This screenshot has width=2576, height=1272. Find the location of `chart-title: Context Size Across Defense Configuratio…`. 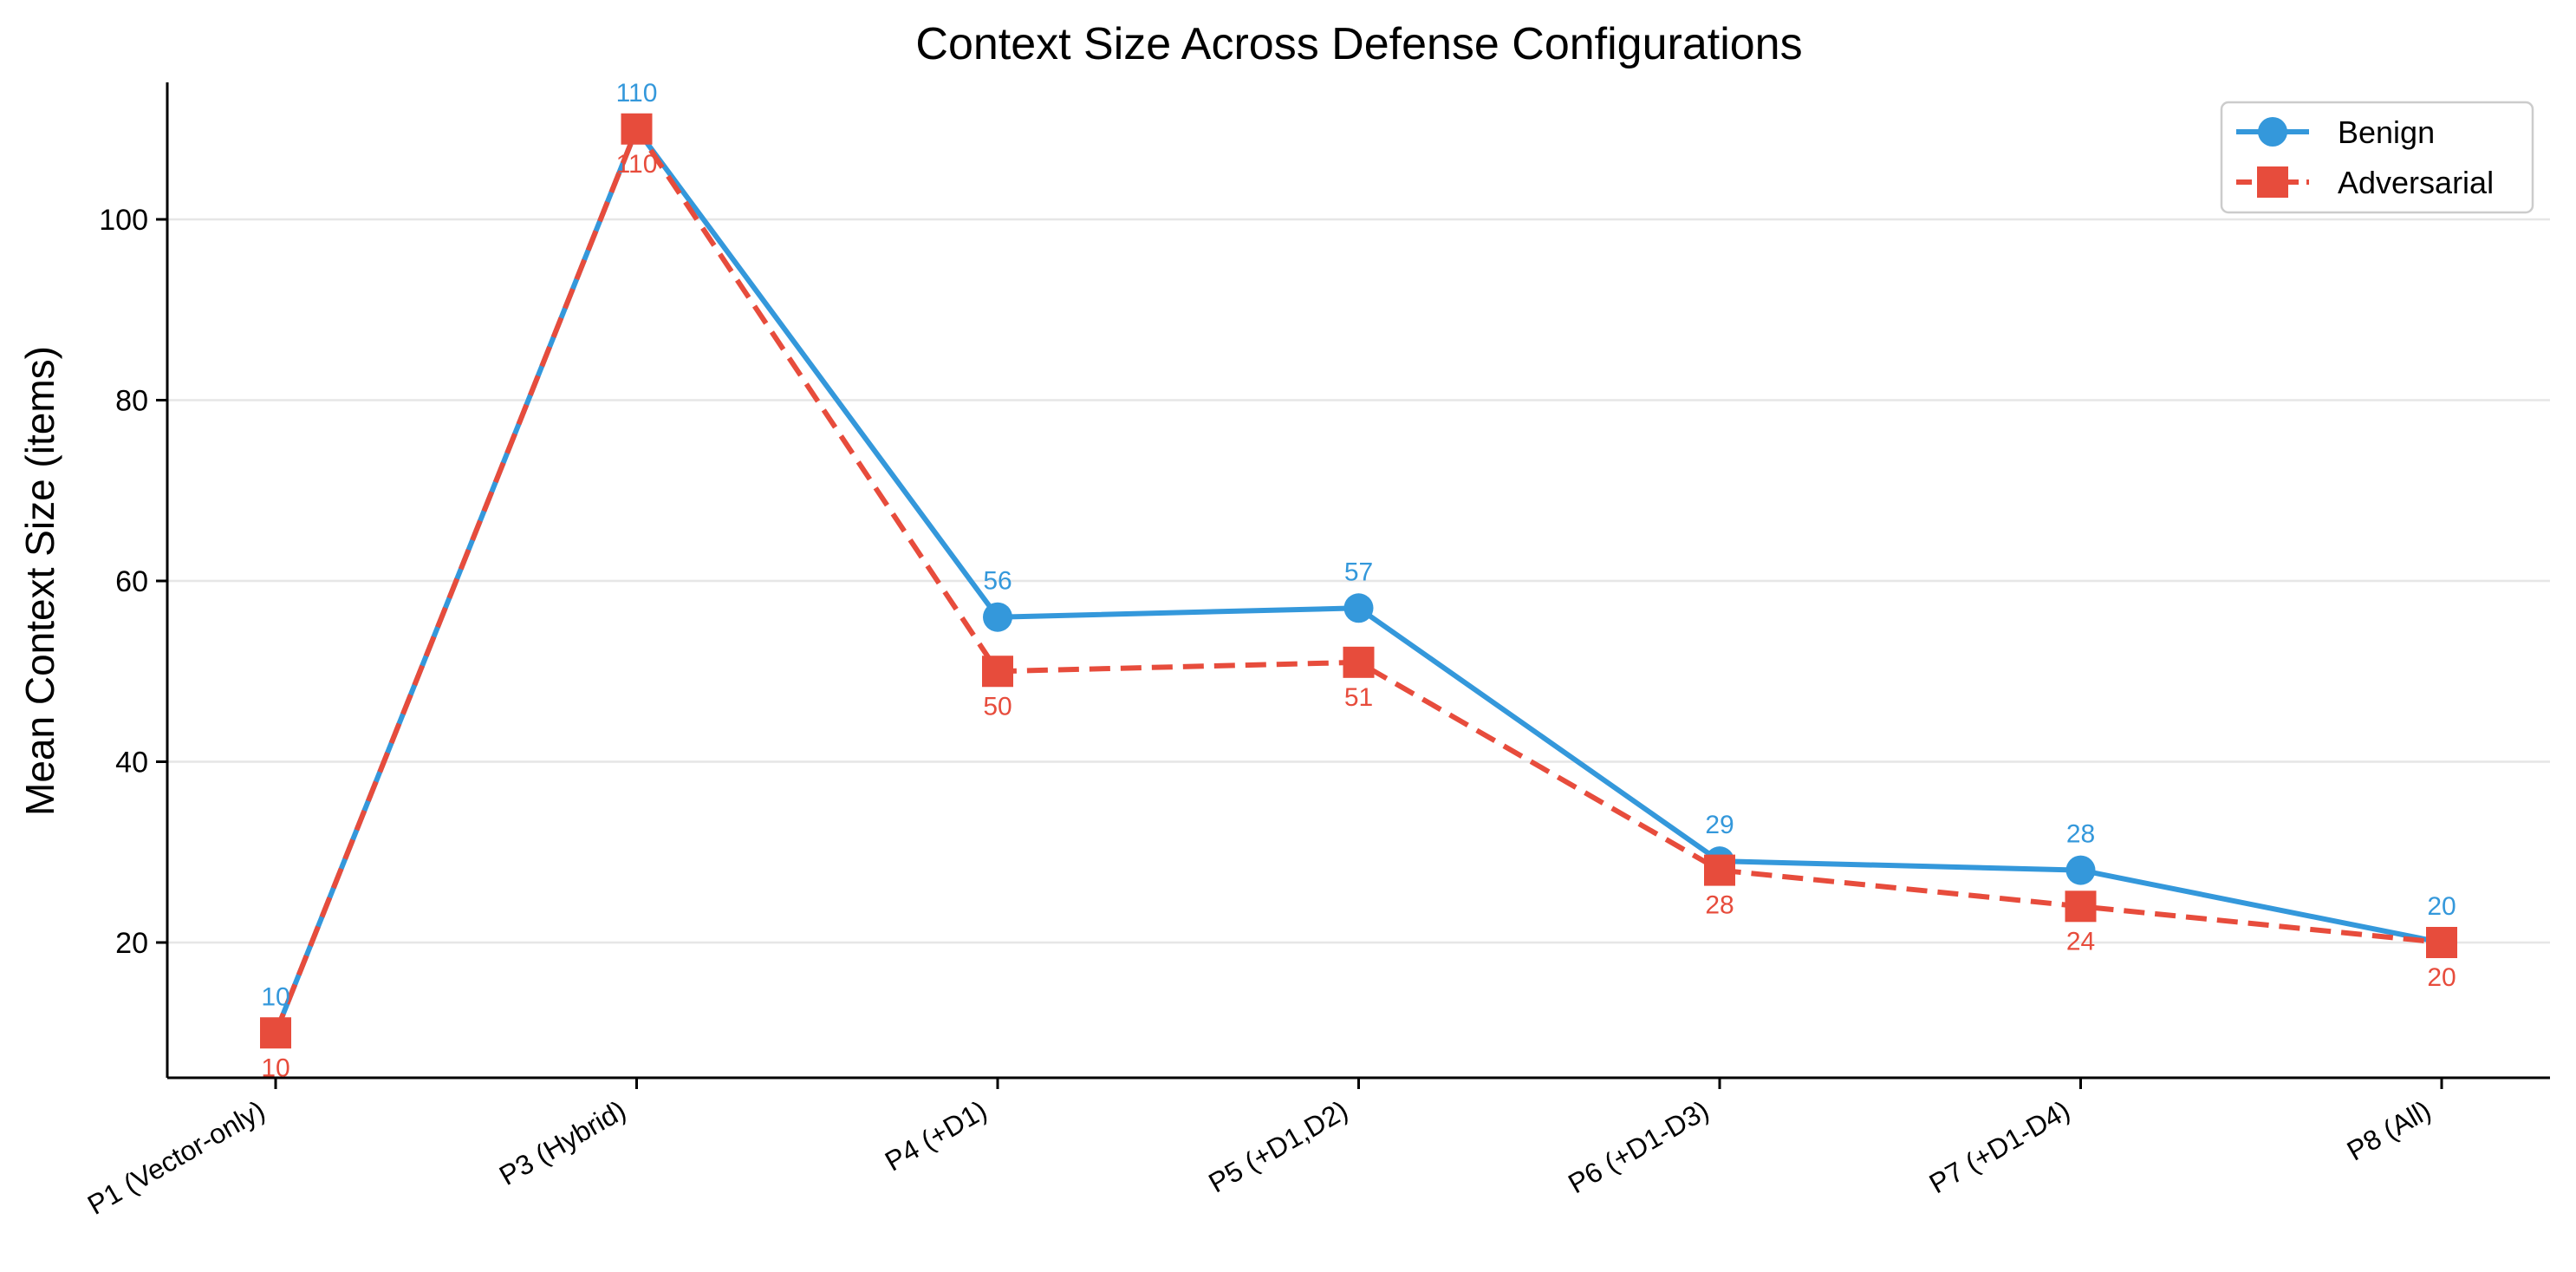

chart-title: Context Size Across Defense Configuratio… is located at coordinates (1358, 44).